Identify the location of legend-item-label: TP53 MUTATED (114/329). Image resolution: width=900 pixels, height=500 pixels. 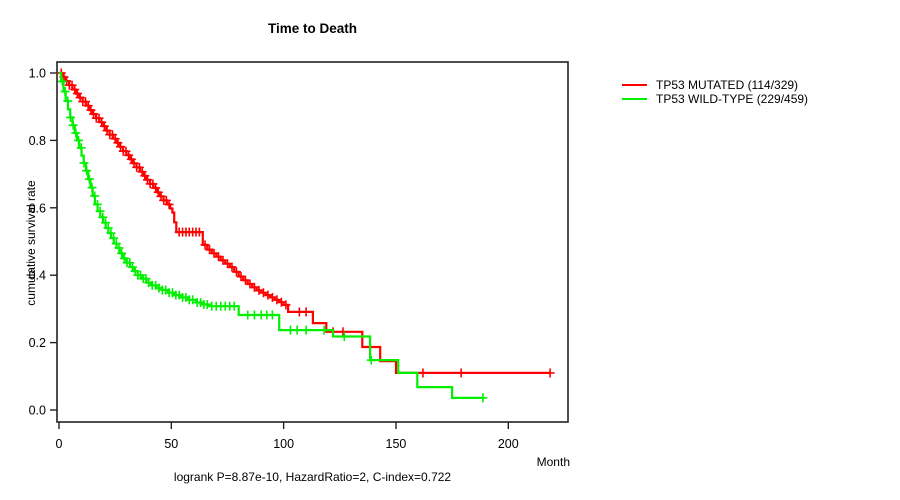
(727, 85).